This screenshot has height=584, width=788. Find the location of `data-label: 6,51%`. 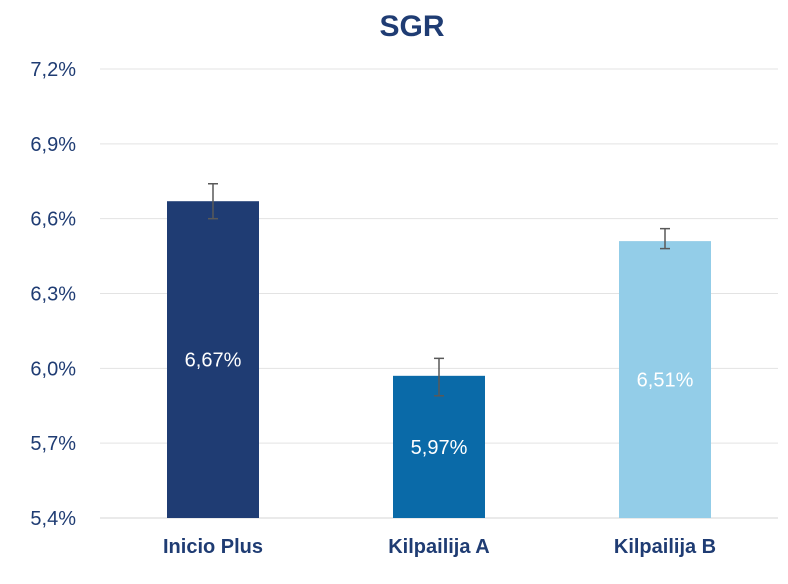

data-label: 6,51% is located at coordinates (665, 381).